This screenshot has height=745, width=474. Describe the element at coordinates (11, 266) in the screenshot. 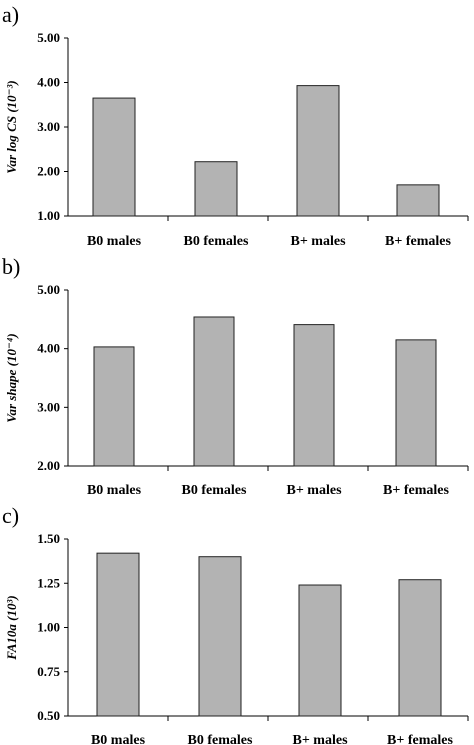

I see `panel-label: b)` at that location.